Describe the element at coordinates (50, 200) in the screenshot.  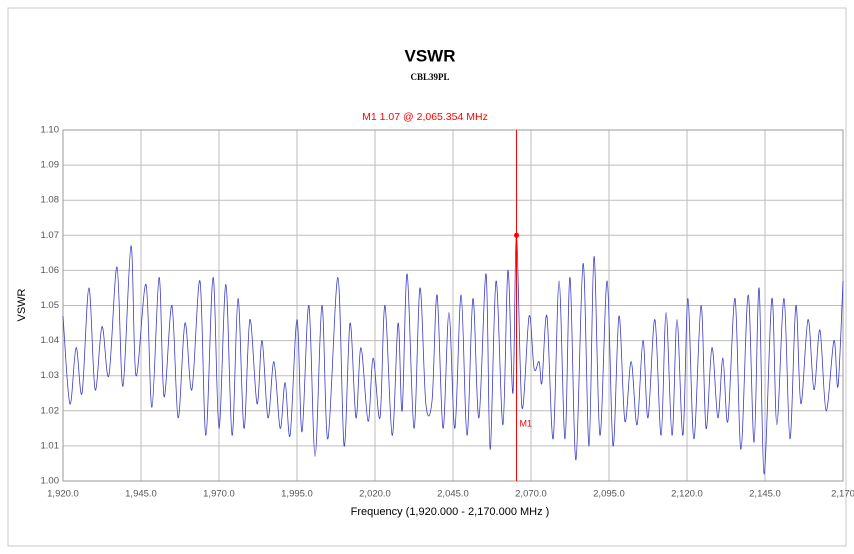
I see `y-tick-label: 1.08` at that location.